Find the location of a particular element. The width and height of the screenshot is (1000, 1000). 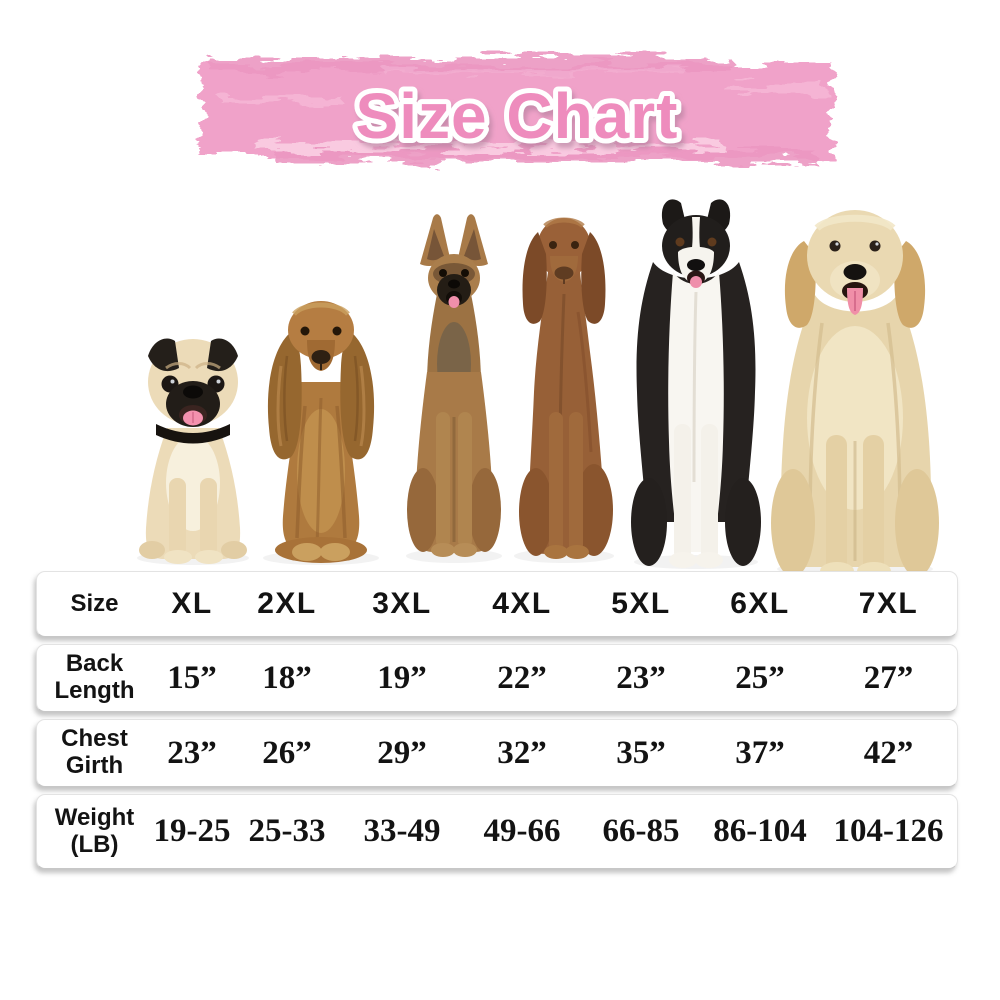

banner: Size Chart is located at coordinates (520, 113).